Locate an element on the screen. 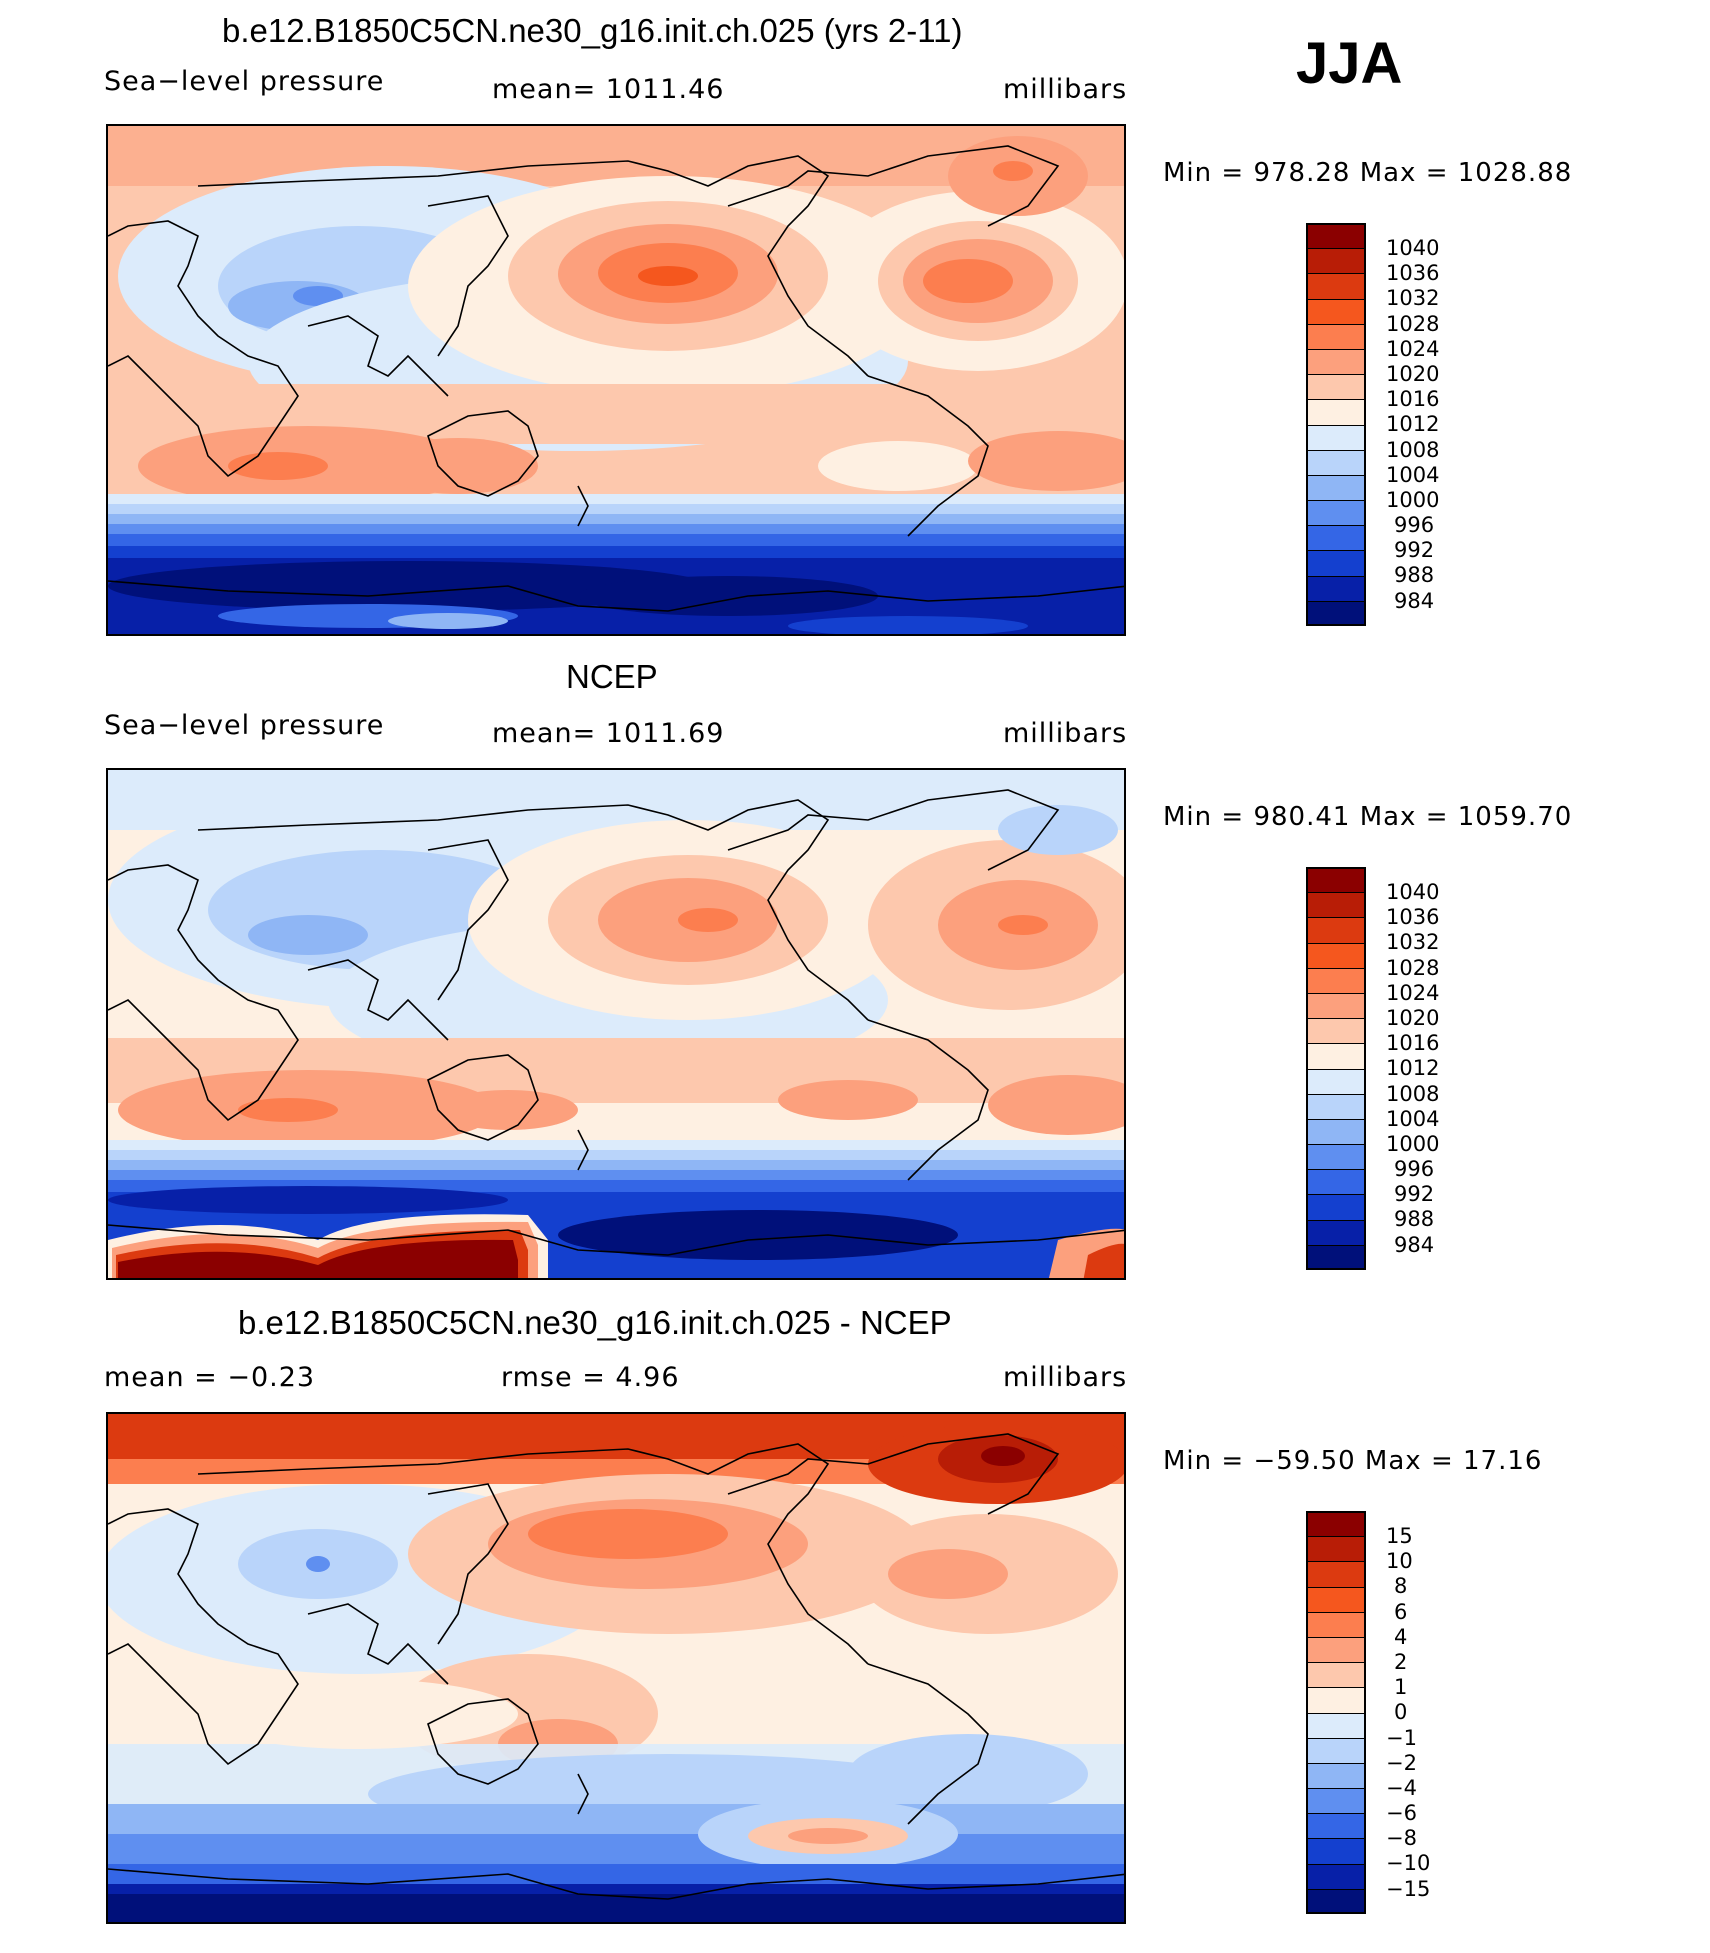 The width and height of the screenshot is (1710, 1953). cbar-label: −4 is located at coordinates (1401, 1787).